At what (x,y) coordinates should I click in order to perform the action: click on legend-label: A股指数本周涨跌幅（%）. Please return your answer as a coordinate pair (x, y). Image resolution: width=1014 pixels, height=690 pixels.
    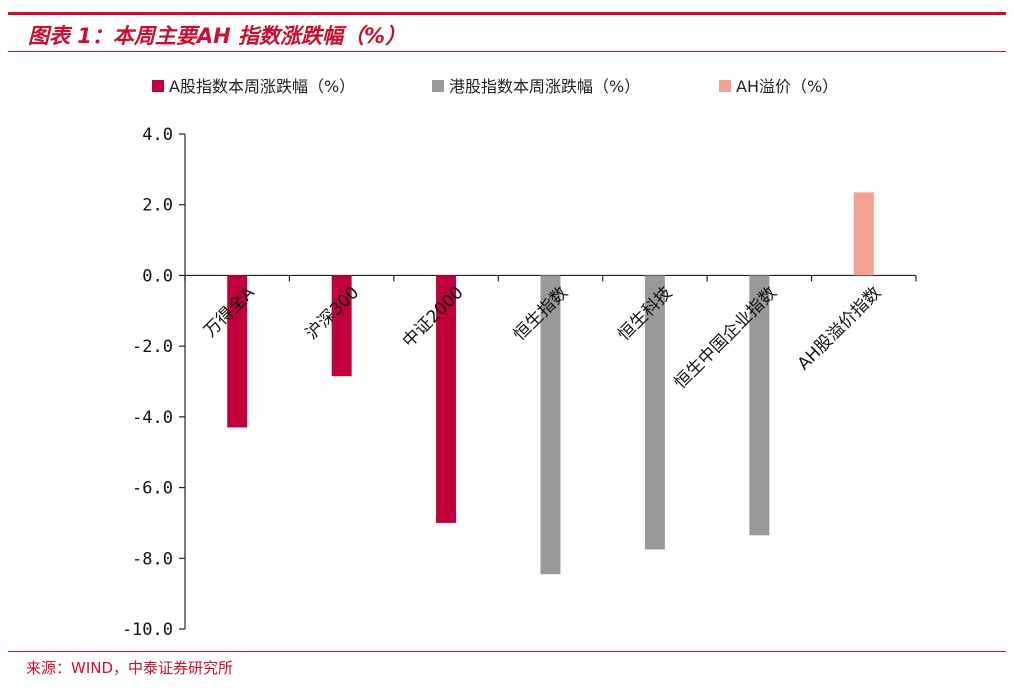
    Looking at the image, I should click on (262, 86).